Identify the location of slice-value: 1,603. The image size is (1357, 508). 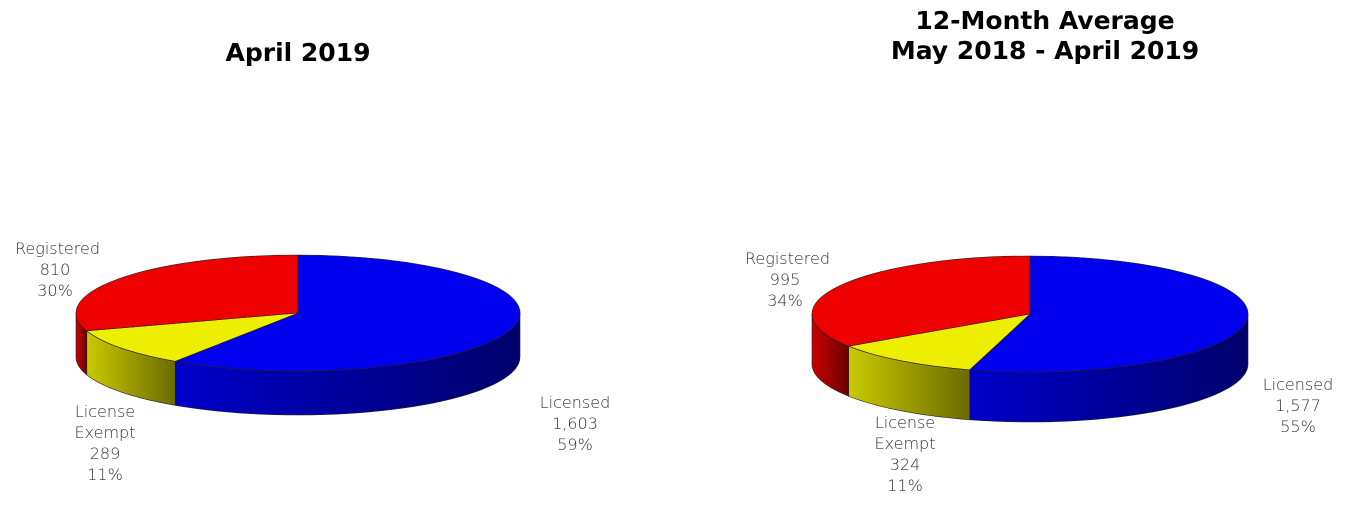
(575, 423).